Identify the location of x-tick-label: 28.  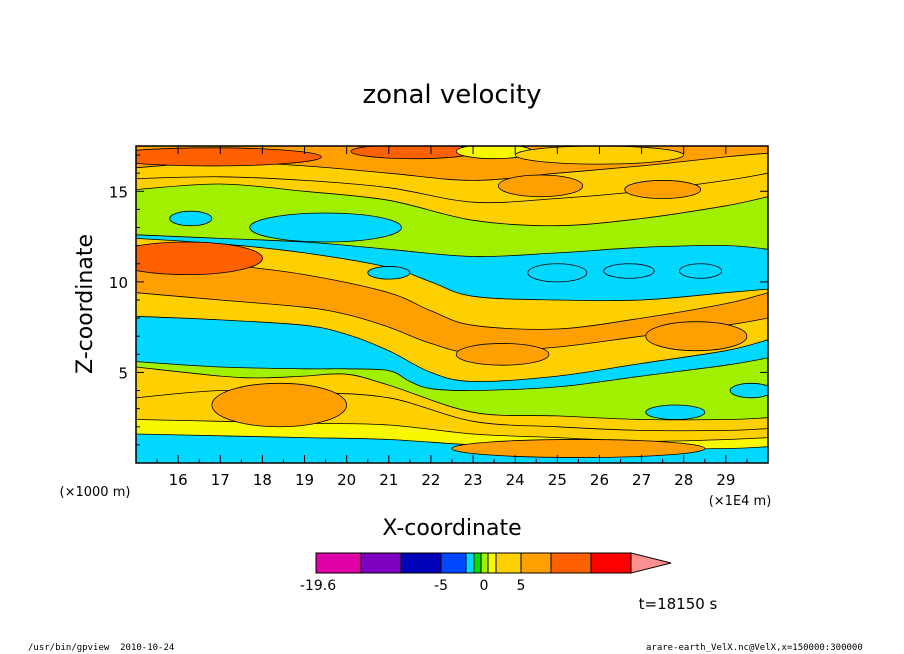
(683, 480).